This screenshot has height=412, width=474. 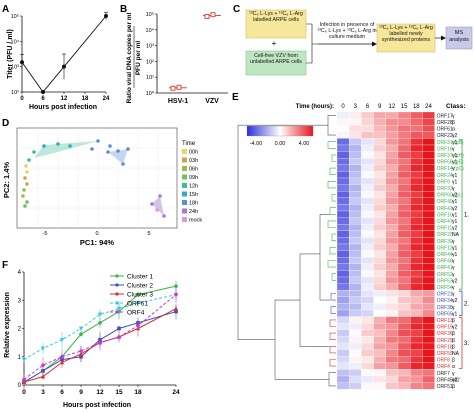 What do you see at coordinates (455, 136) in the screenshot?
I see `heatmap-class-label: γ2` at bounding box center [455, 136].